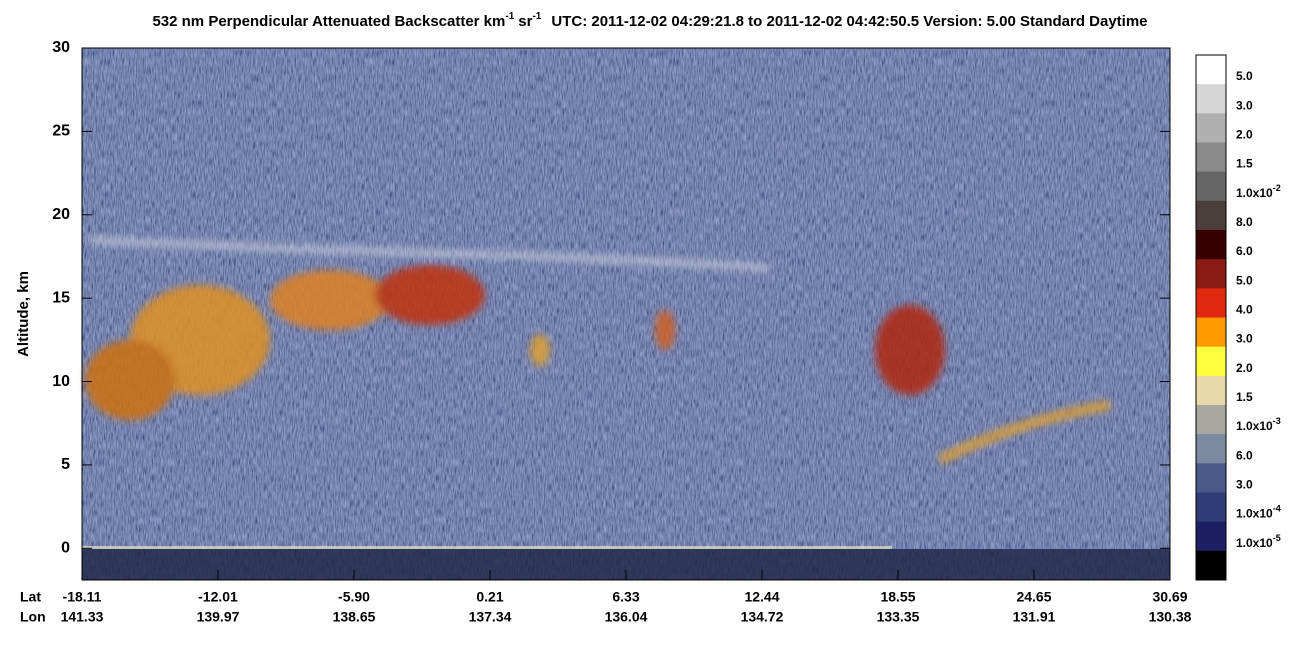 The width and height of the screenshot is (1300, 667). What do you see at coordinates (61, 297) in the screenshot?
I see `y-tick-label: 15` at bounding box center [61, 297].